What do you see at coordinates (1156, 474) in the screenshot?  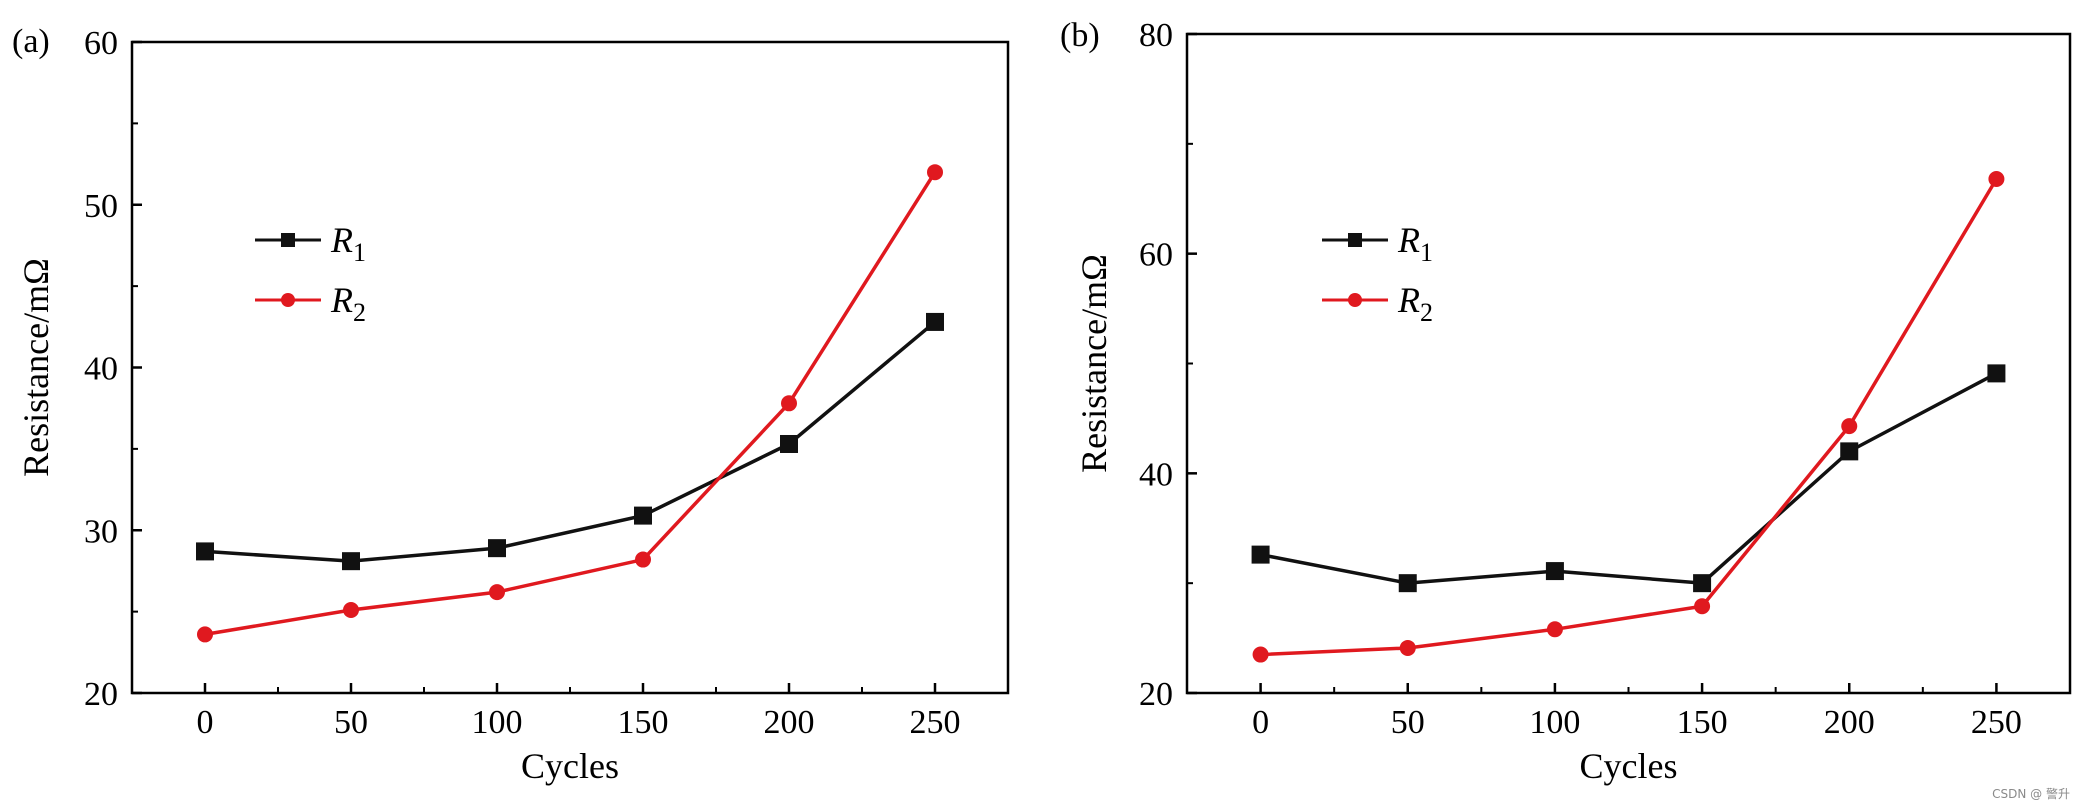 I see `y-tick-label-b: 40` at bounding box center [1156, 474].